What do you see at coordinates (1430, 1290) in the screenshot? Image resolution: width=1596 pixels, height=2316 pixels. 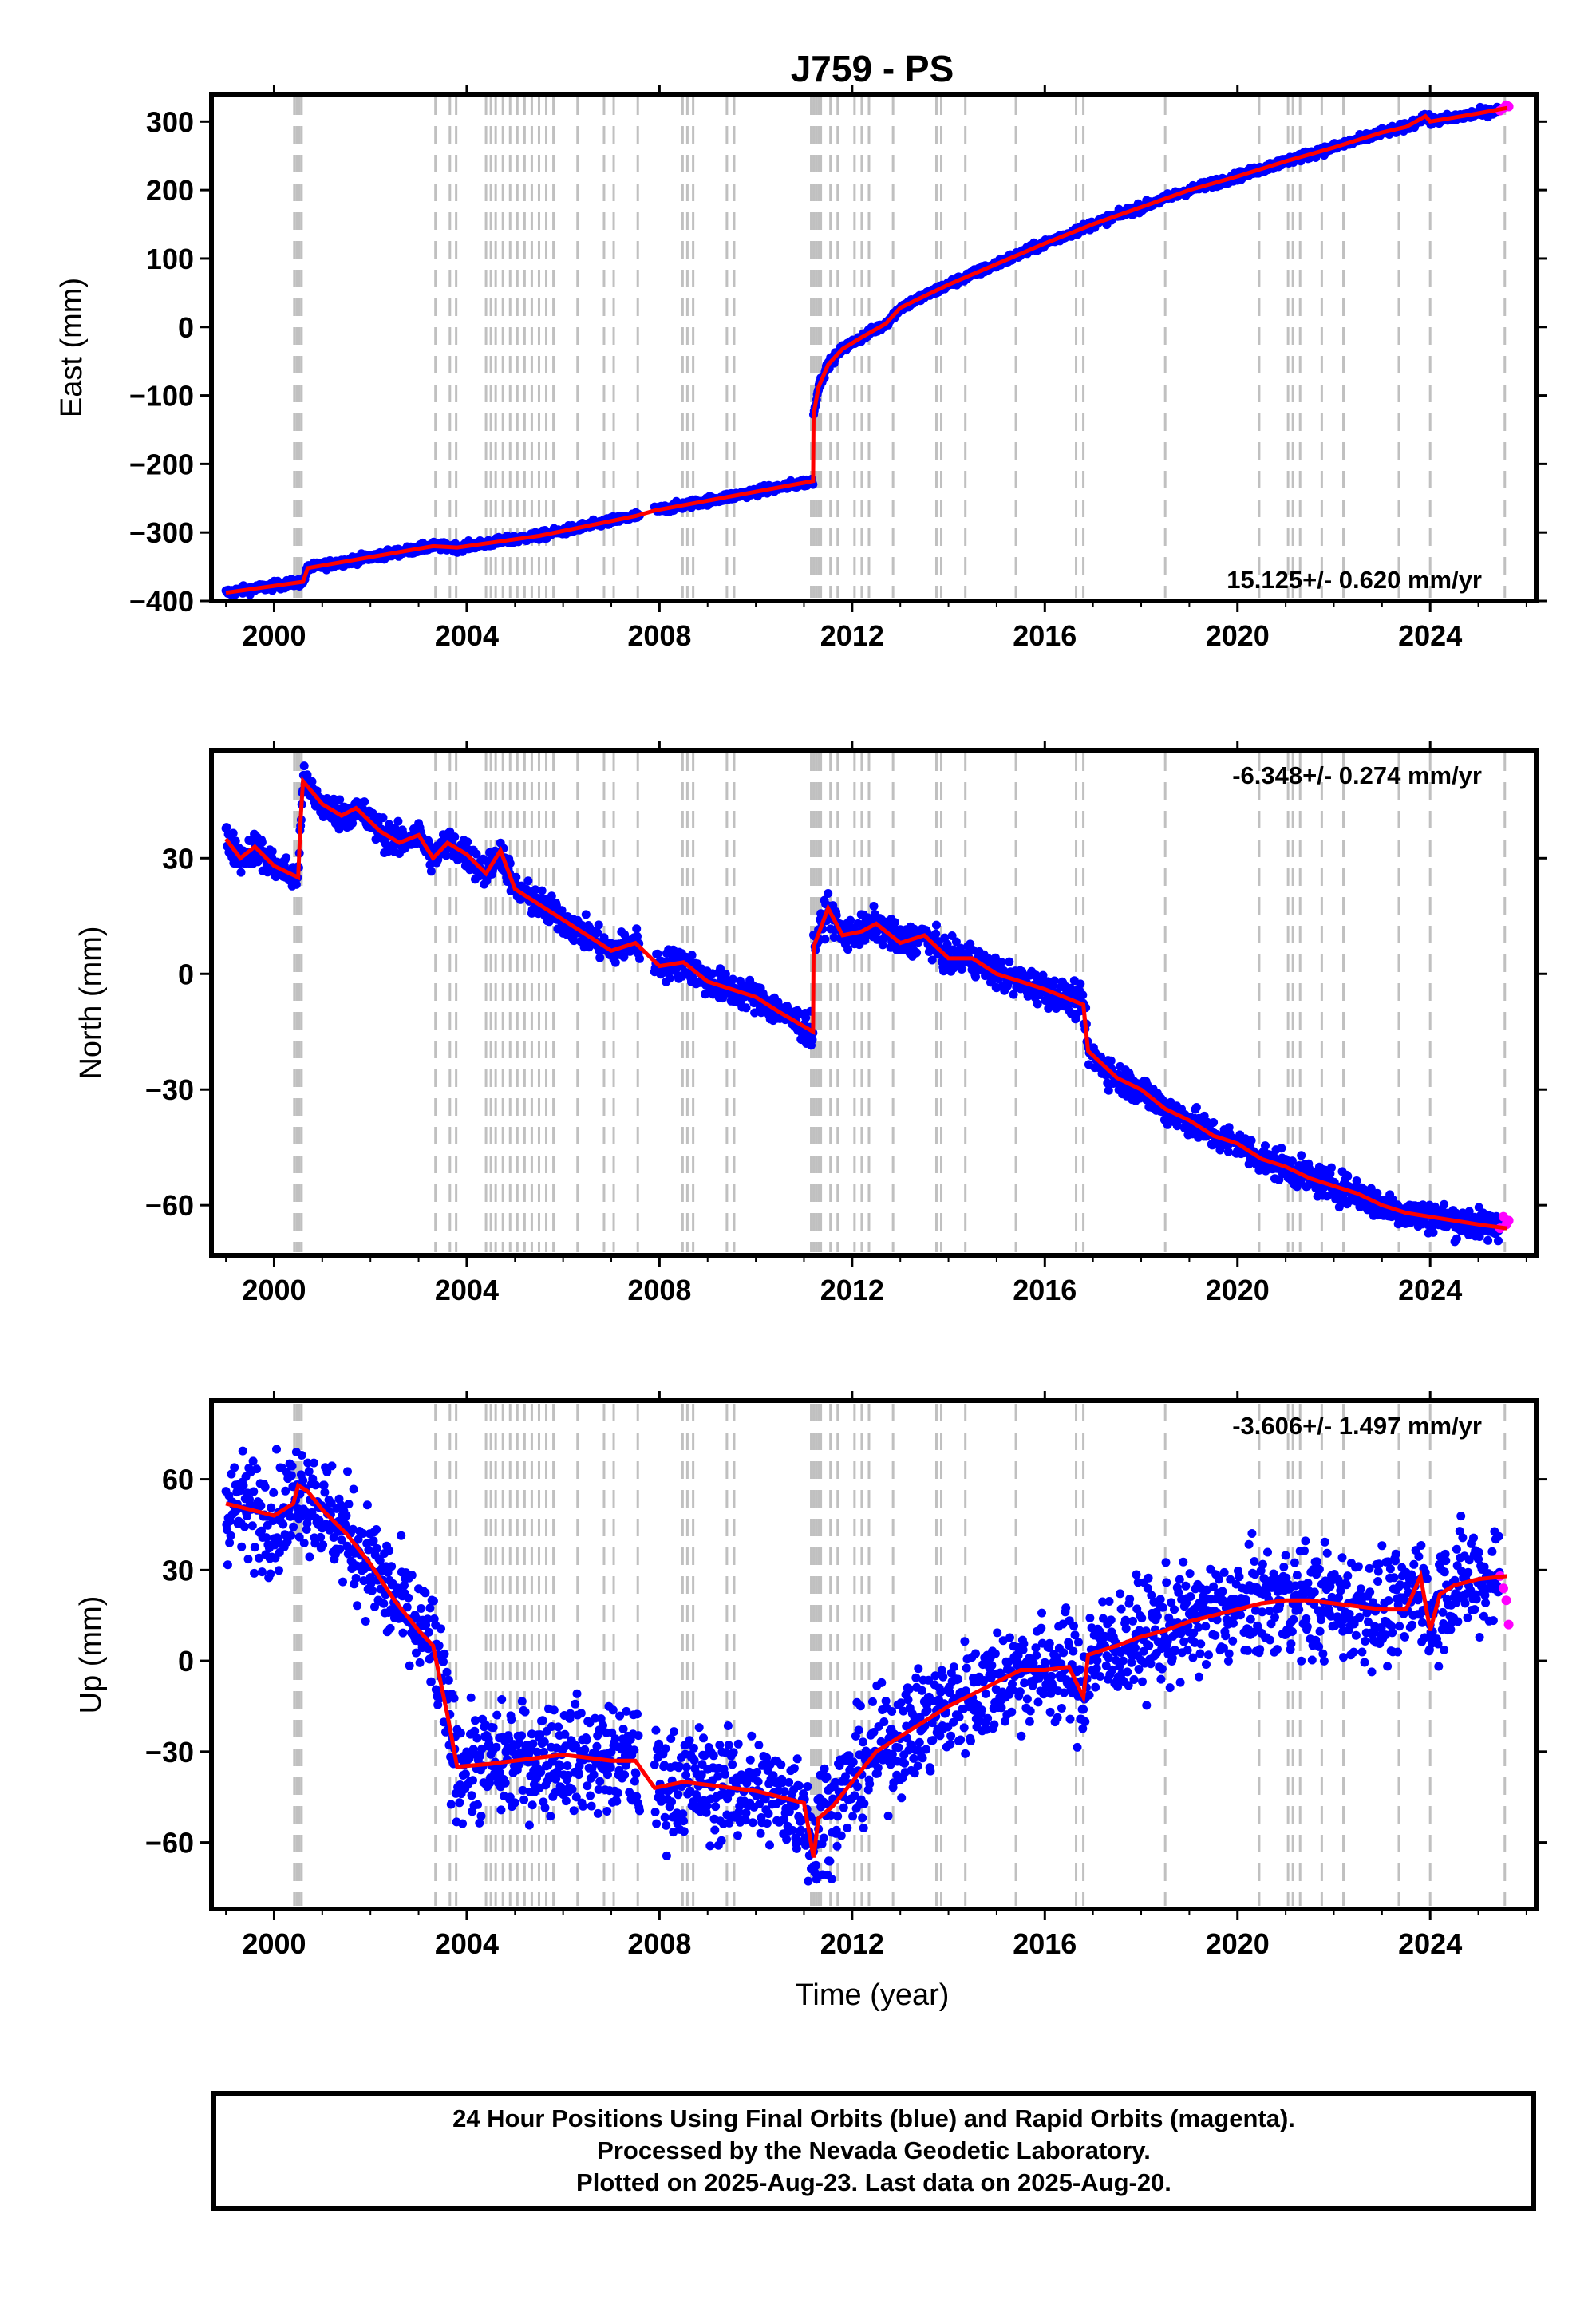 I see `x-tick-label: 2024` at bounding box center [1430, 1290].